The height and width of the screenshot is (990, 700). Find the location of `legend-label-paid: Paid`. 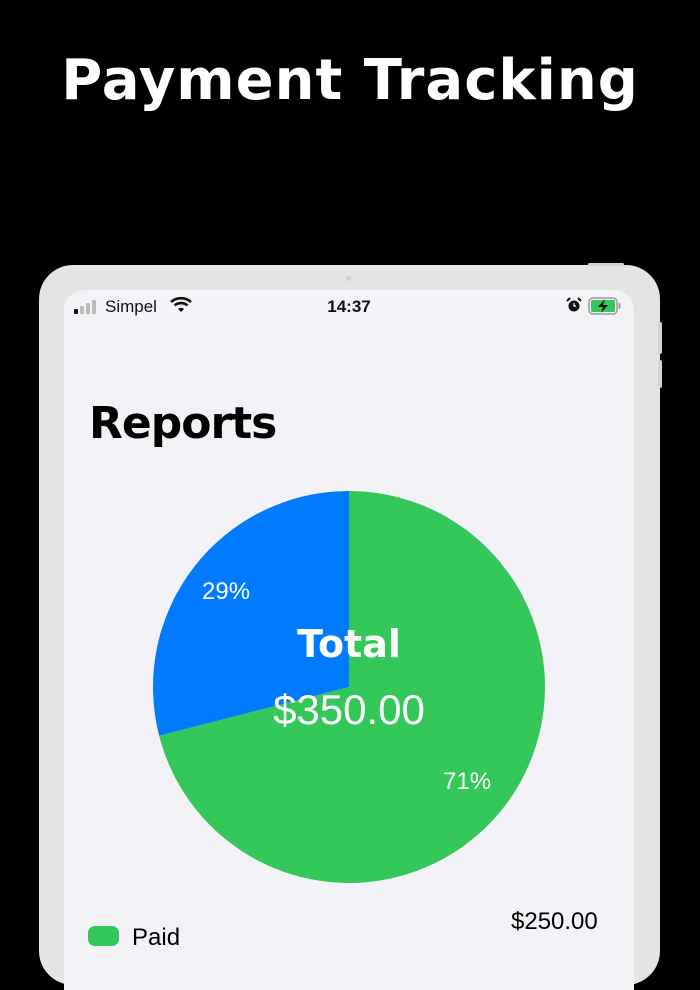

legend-label-paid: Paid is located at coordinates (156, 937).